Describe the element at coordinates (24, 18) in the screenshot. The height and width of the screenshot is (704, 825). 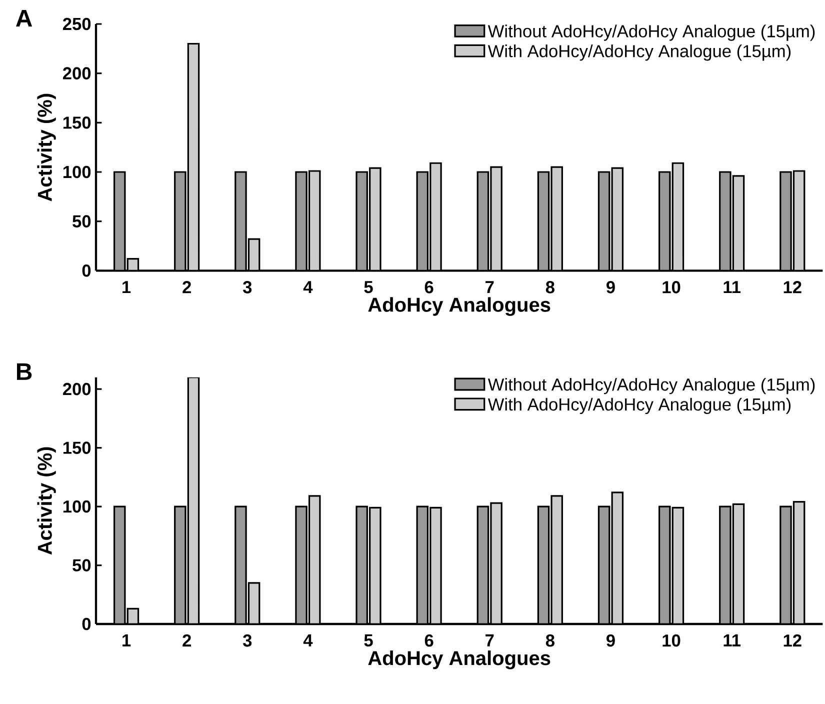
I see `chart-title: A` at that location.